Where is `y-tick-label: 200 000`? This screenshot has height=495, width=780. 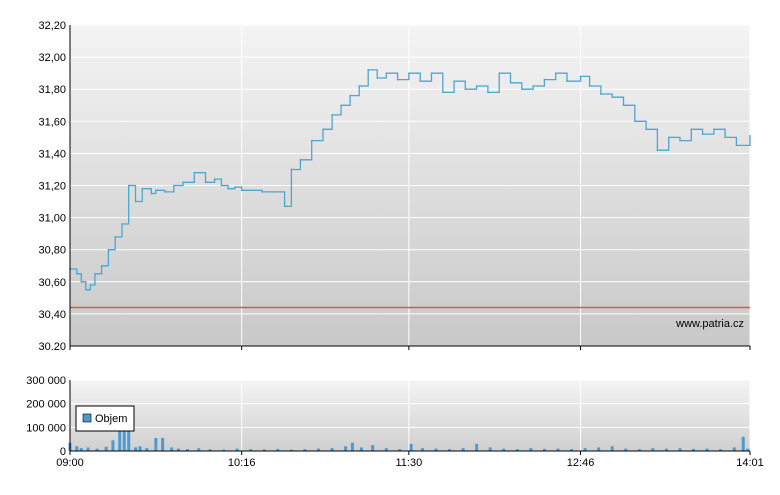 y-tick-label: 200 000 is located at coordinates (46, 405).